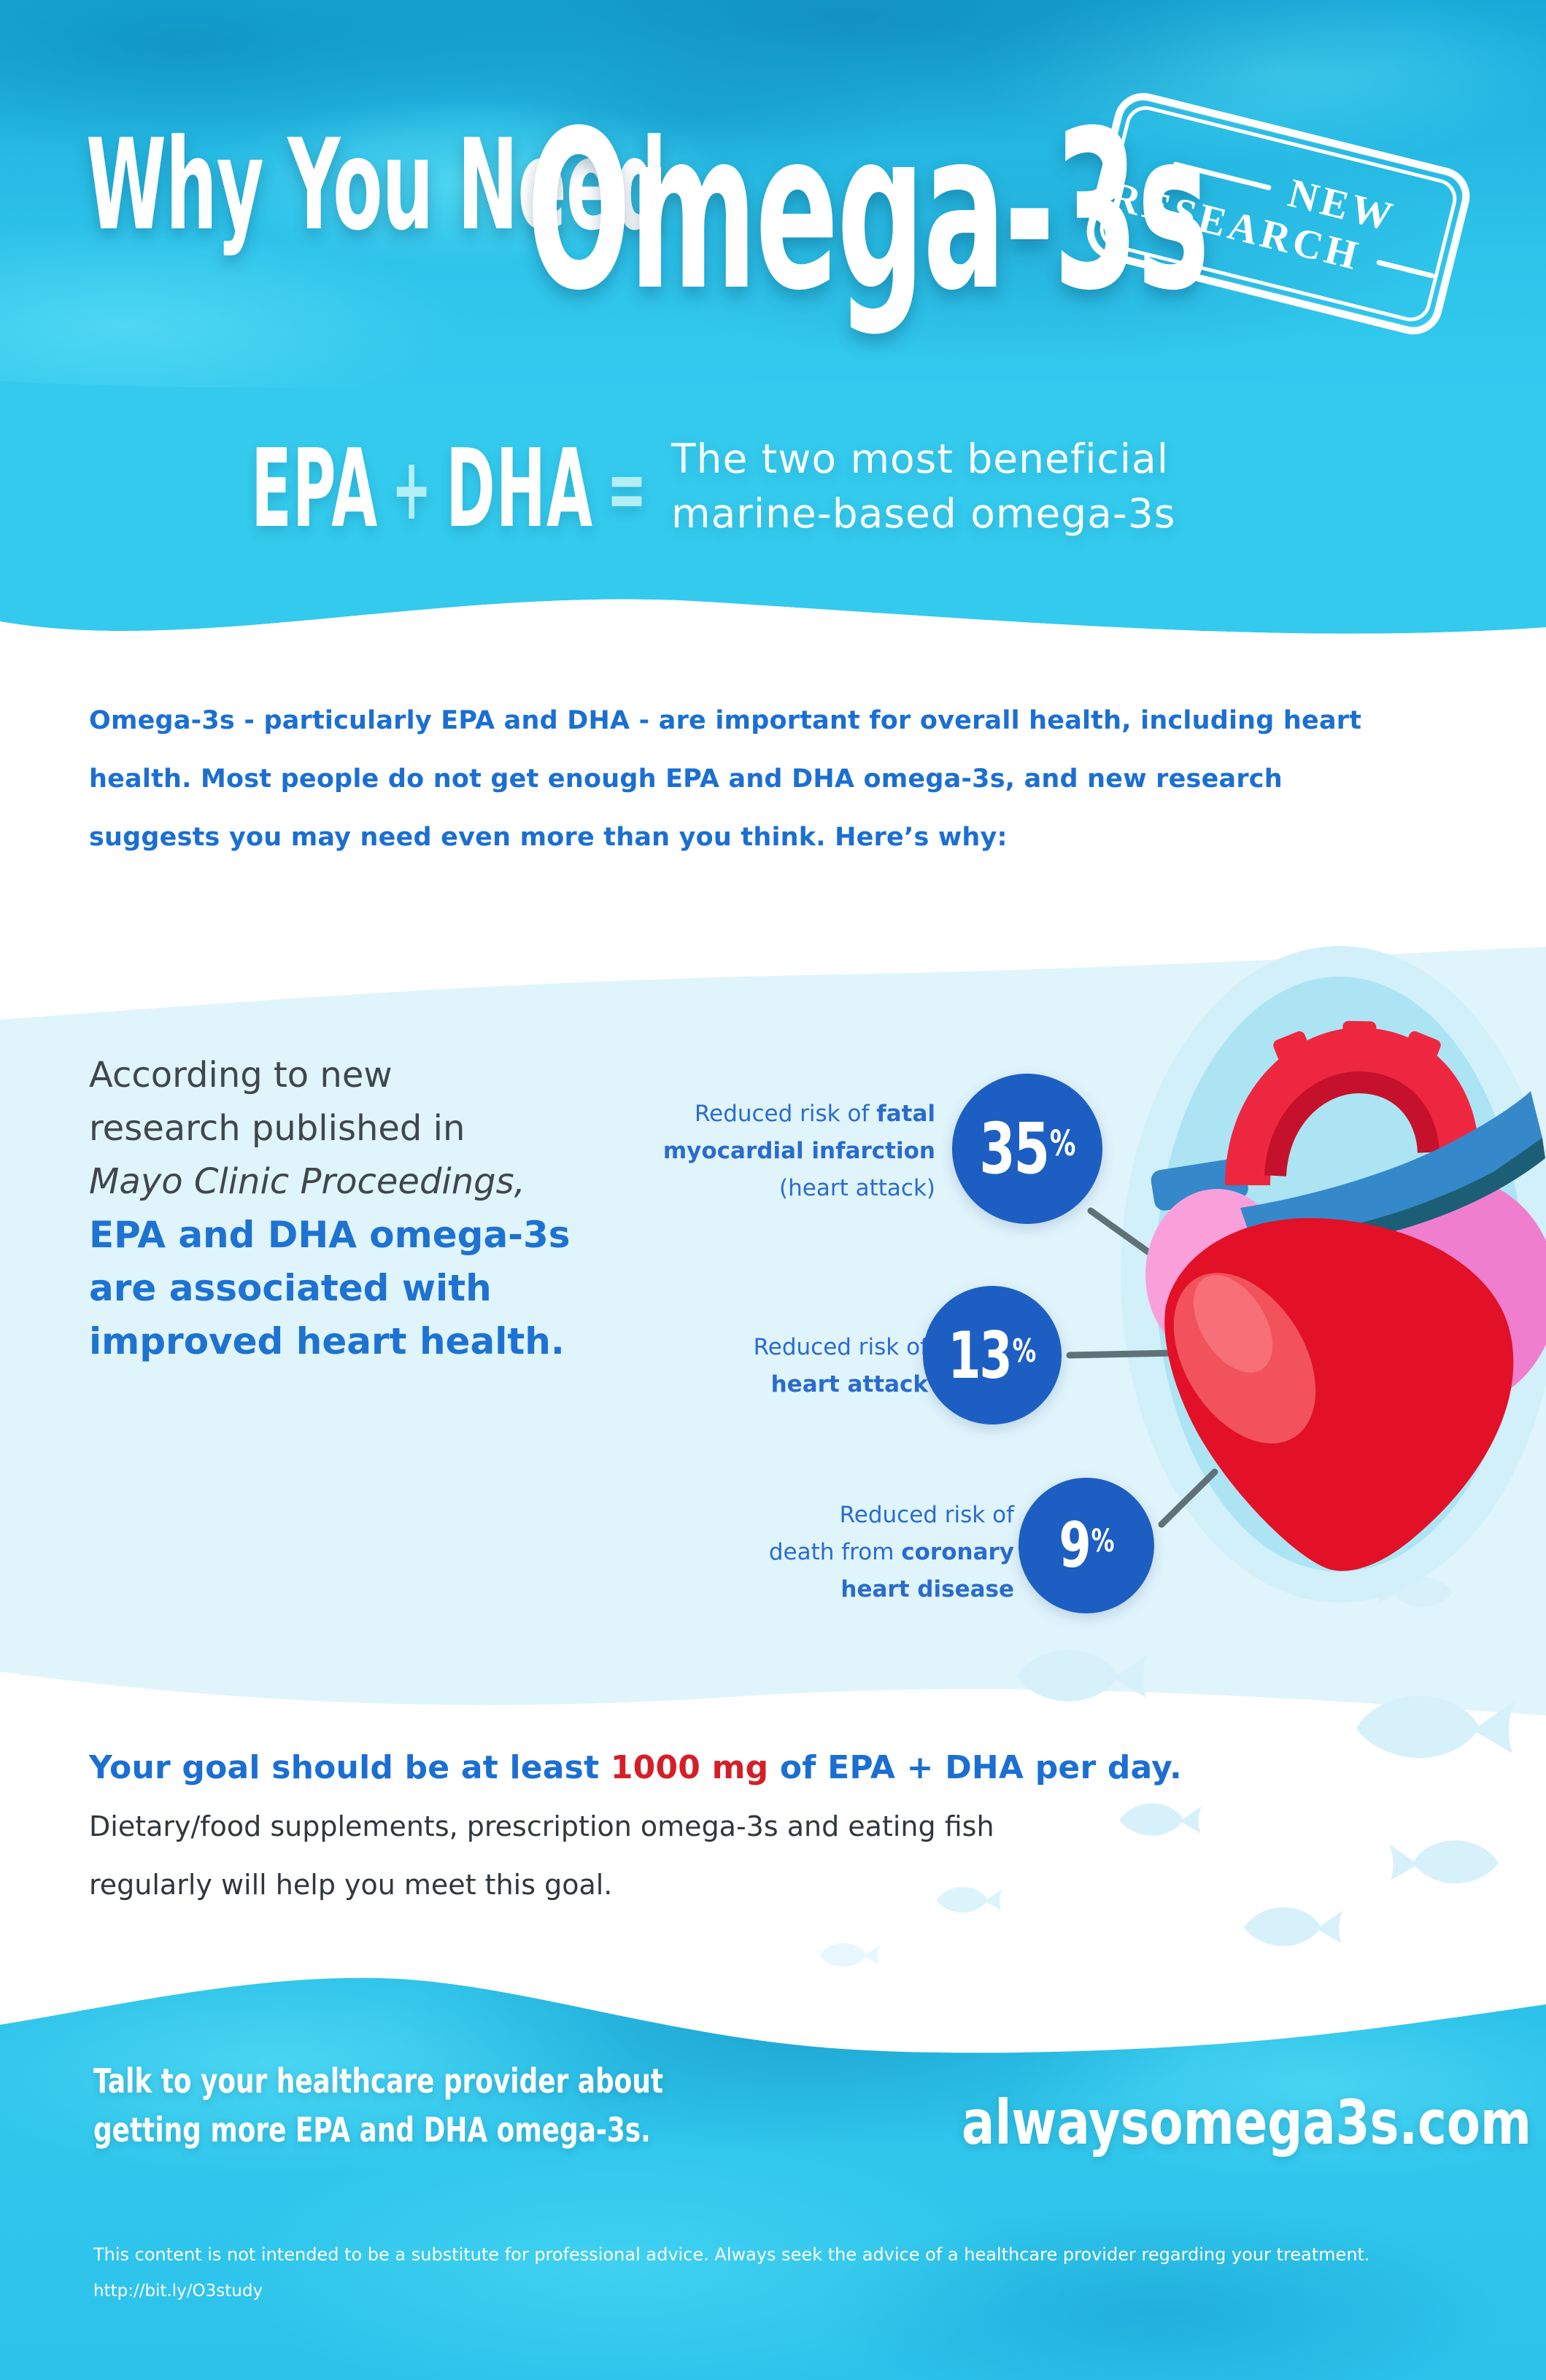 Image resolution: width=1546 pixels, height=2380 pixels. What do you see at coordinates (520, 488) in the screenshot?
I see `dha-text: DHA` at bounding box center [520, 488].